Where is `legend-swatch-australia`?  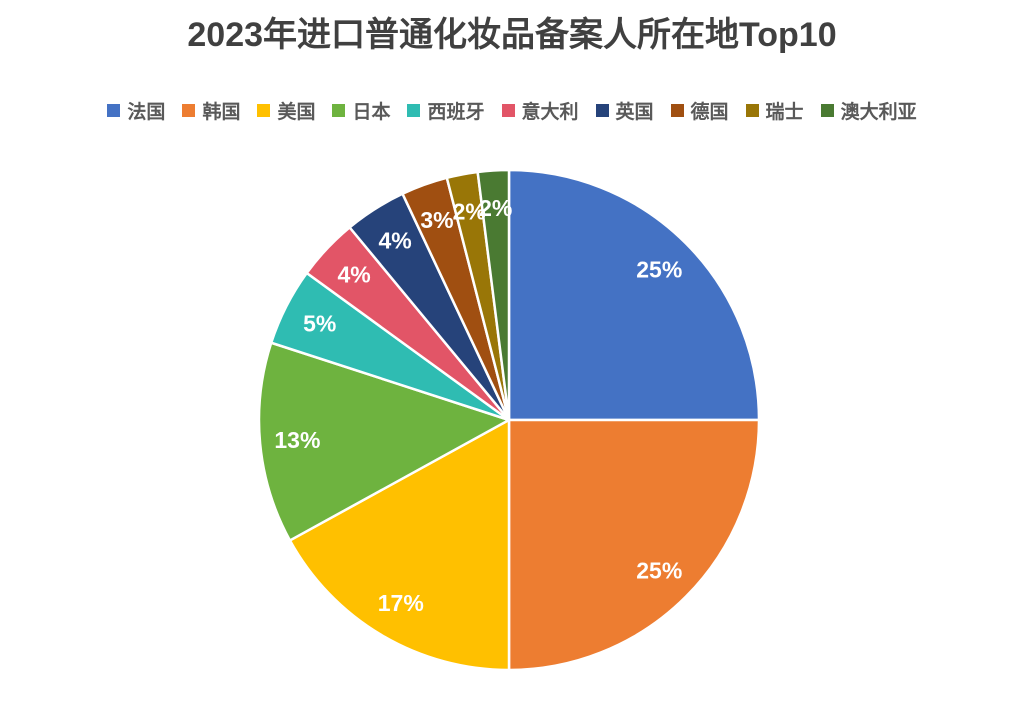 legend-swatch-australia is located at coordinates (827, 110).